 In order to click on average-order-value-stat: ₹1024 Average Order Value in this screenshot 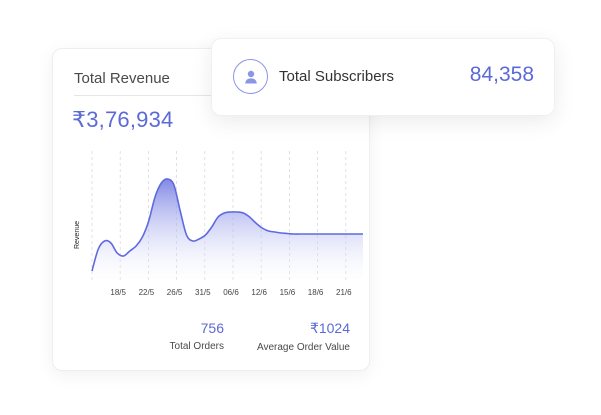, I will do `click(303, 336)`.